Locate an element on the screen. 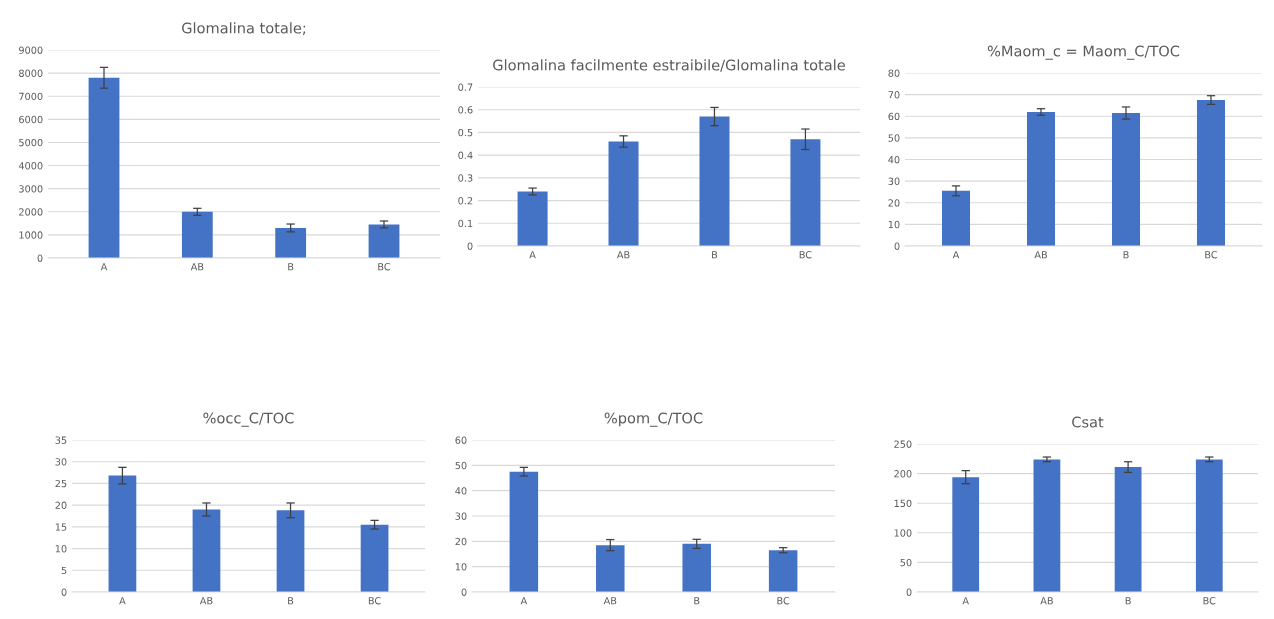  y-tick-label: 5000 is located at coordinates (31, 142).